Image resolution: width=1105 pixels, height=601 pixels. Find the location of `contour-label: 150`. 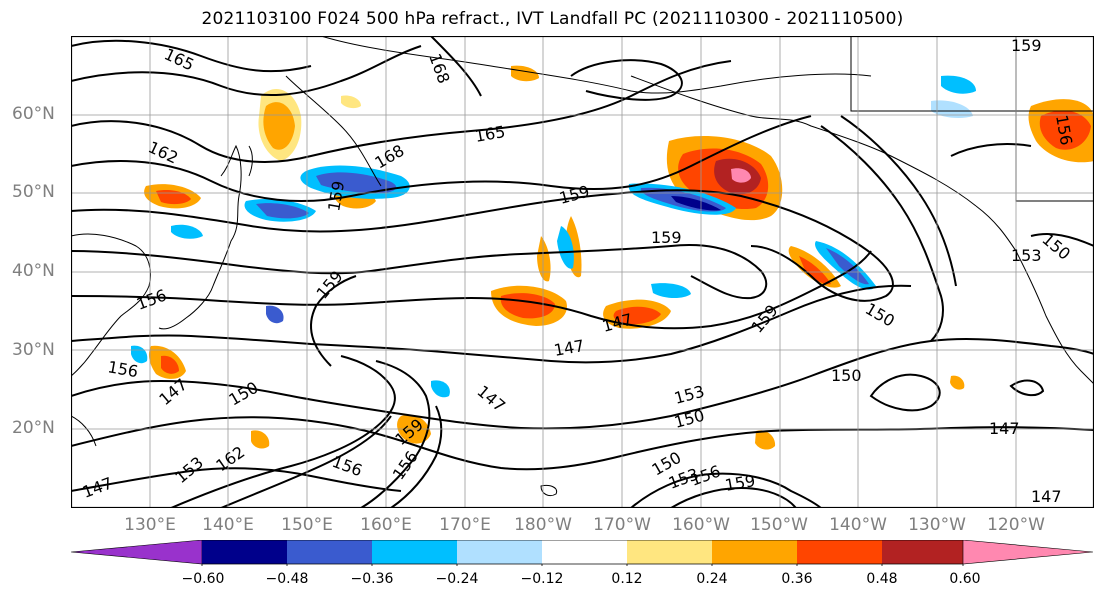

contour-label: 150 is located at coordinates (846, 375).